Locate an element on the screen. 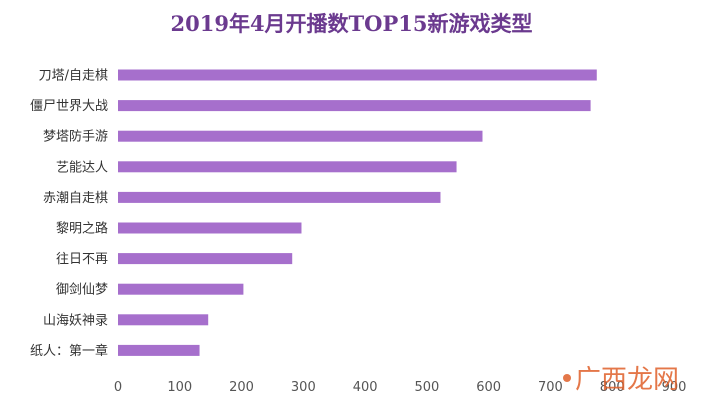 This screenshot has height=404, width=703. x-tick-label-5: 500 is located at coordinates (426, 387).